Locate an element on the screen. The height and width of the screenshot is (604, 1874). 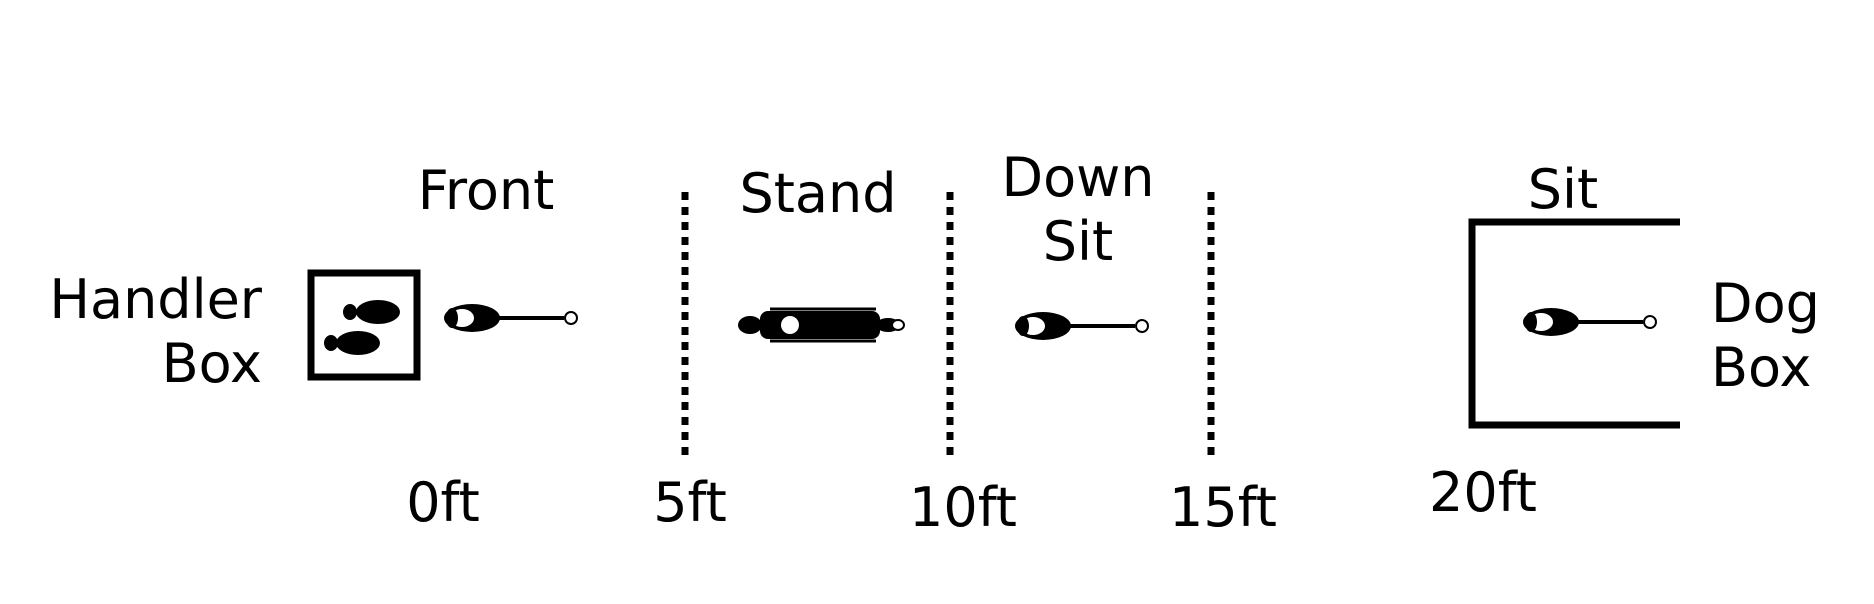
dog-box-label-line2: Box is located at coordinates (1761, 367).